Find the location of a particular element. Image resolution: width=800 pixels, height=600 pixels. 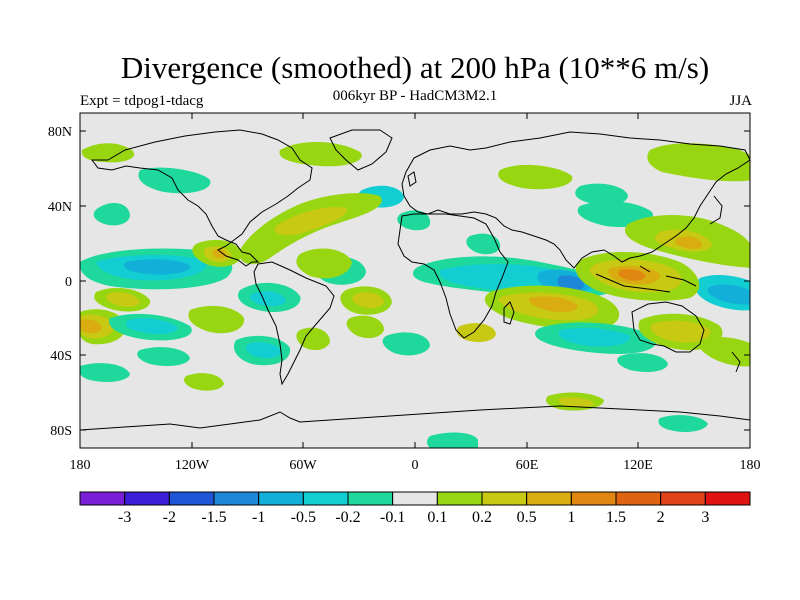

lat-label-0: 0 is located at coordinates (68, 282).